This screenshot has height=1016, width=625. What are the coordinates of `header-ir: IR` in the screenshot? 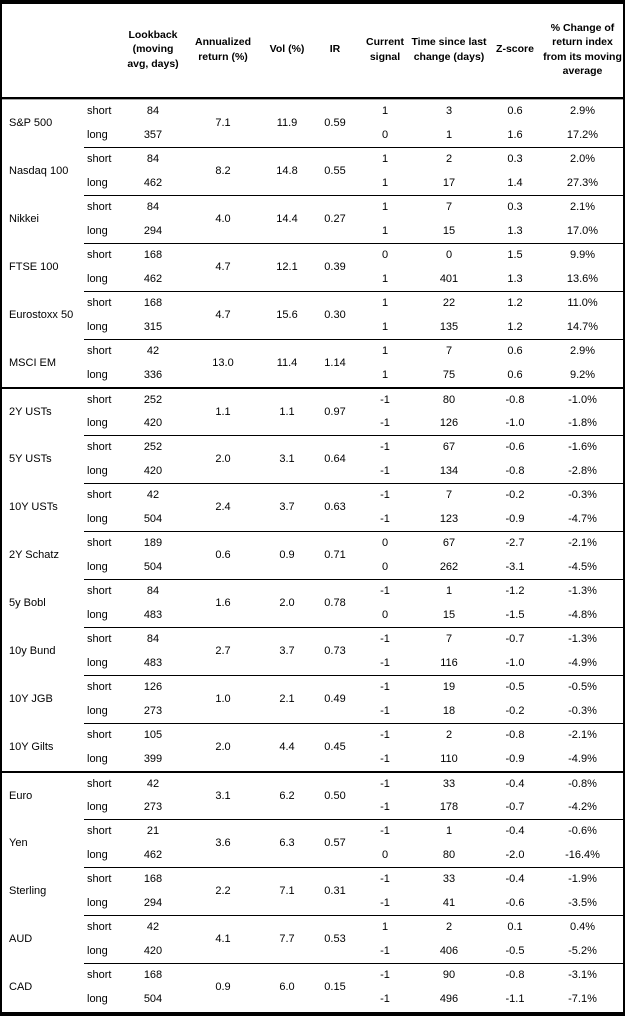 It's located at (335, 51).